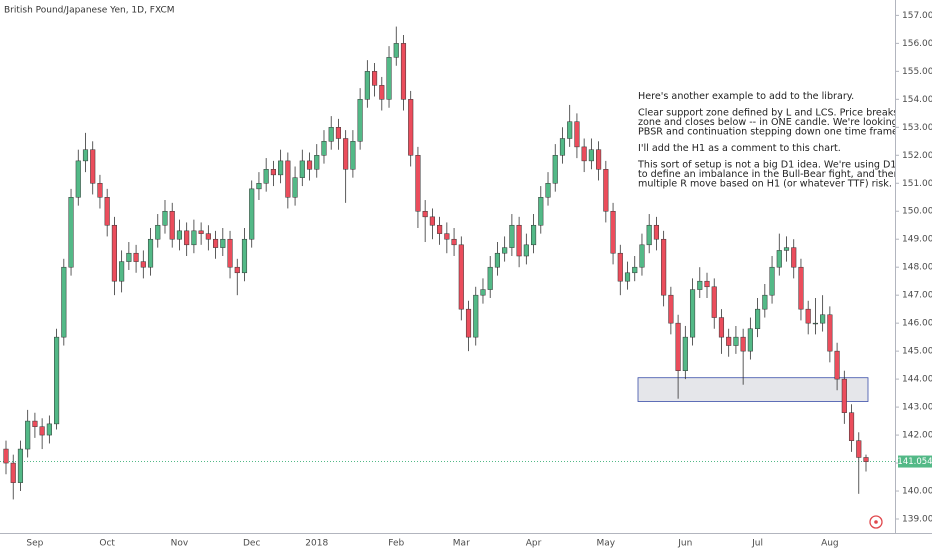  Describe the element at coordinates (876, 522) in the screenshot. I see `logo-dot` at that location.